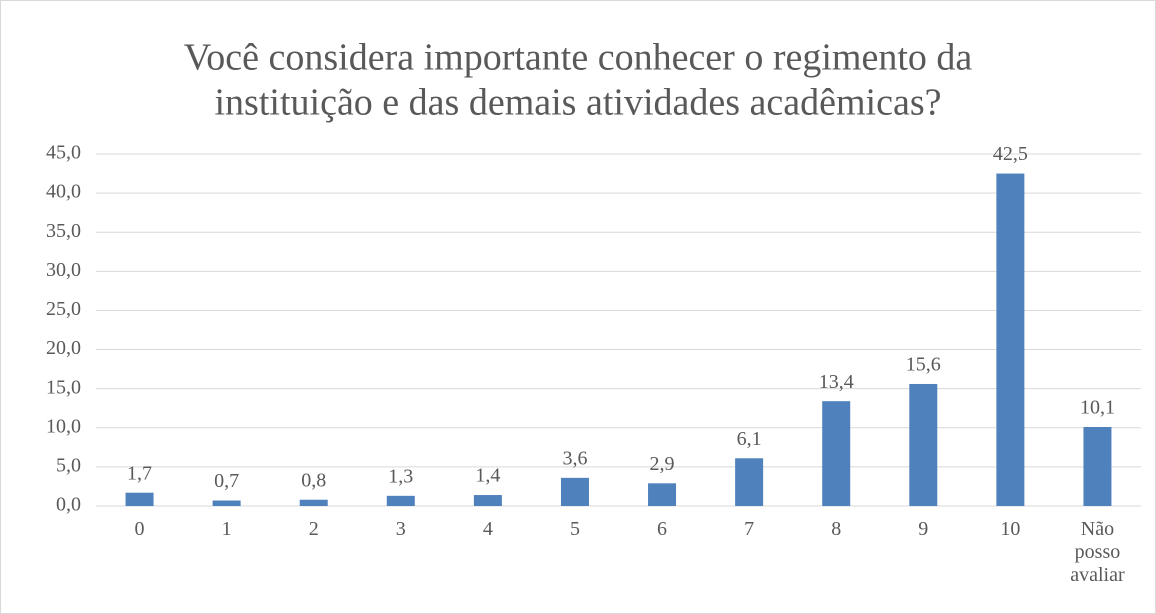  What do you see at coordinates (749, 529) in the screenshot?
I see `x-tick-label: 7` at bounding box center [749, 529].